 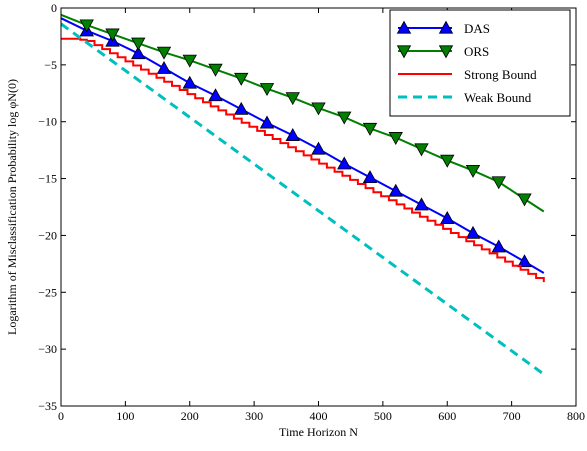 I want to click on x-axis-title: Time Horizon N, so click(x=318, y=432).